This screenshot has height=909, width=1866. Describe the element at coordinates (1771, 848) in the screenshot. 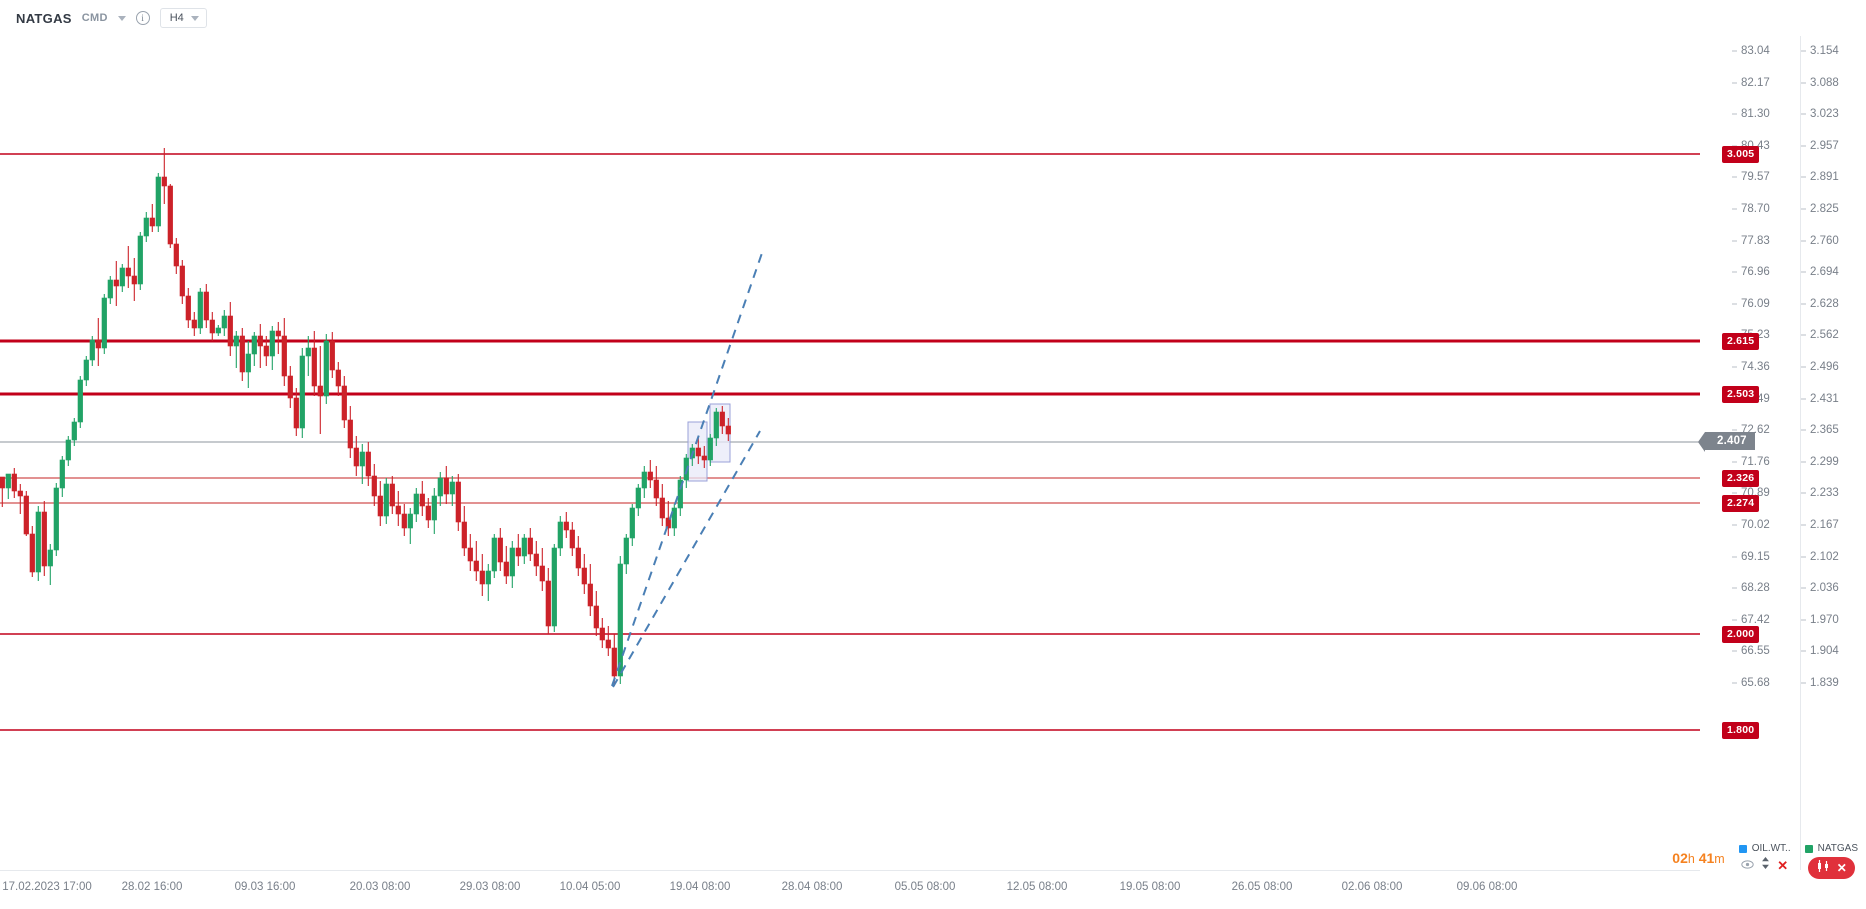

I see `instrument-label: OIL.WT..` at that location.